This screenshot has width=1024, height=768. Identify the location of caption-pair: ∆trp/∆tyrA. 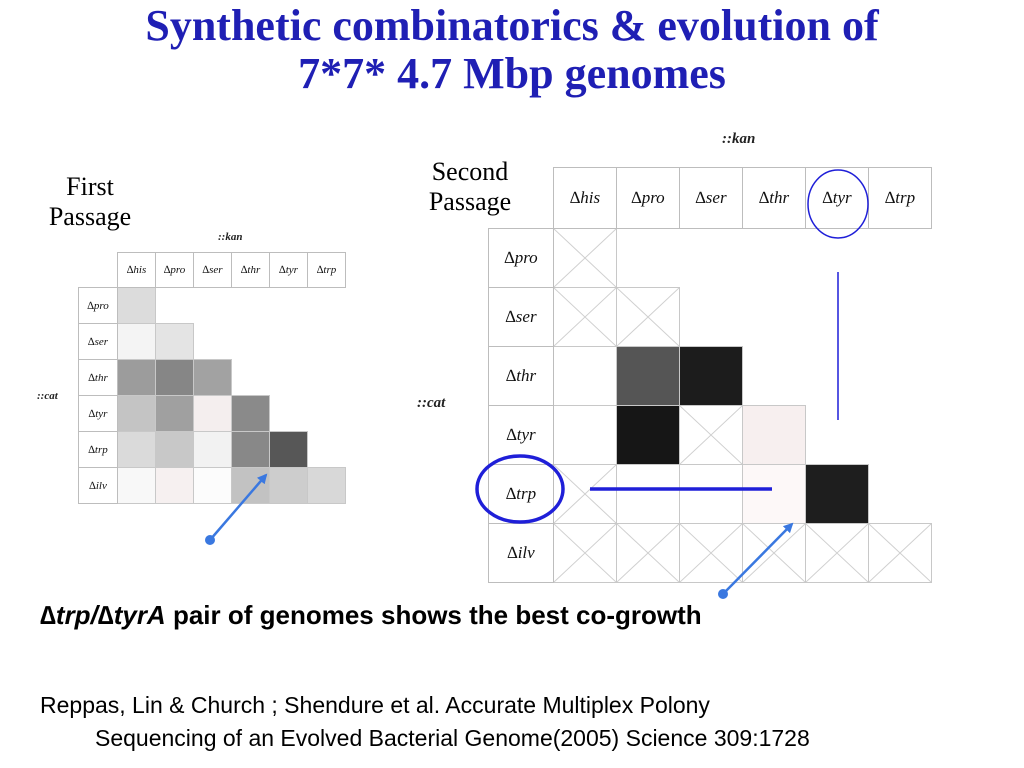
(103, 615).